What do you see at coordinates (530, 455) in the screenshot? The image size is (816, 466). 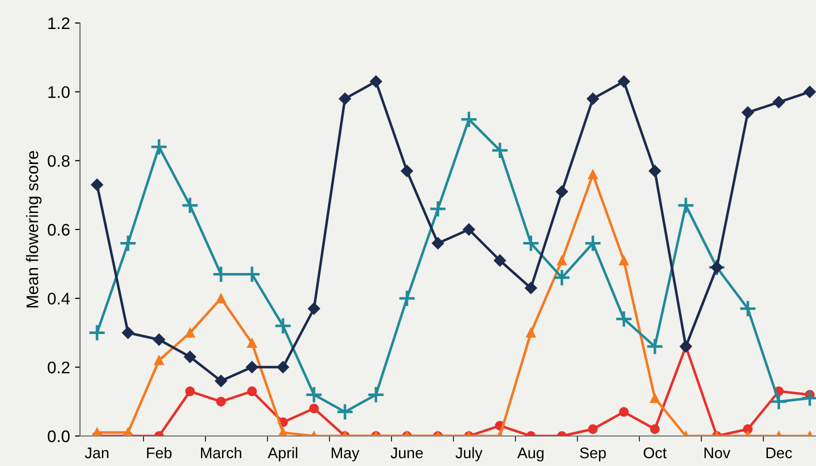 I see `x-tick-label: Aug` at bounding box center [530, 455].